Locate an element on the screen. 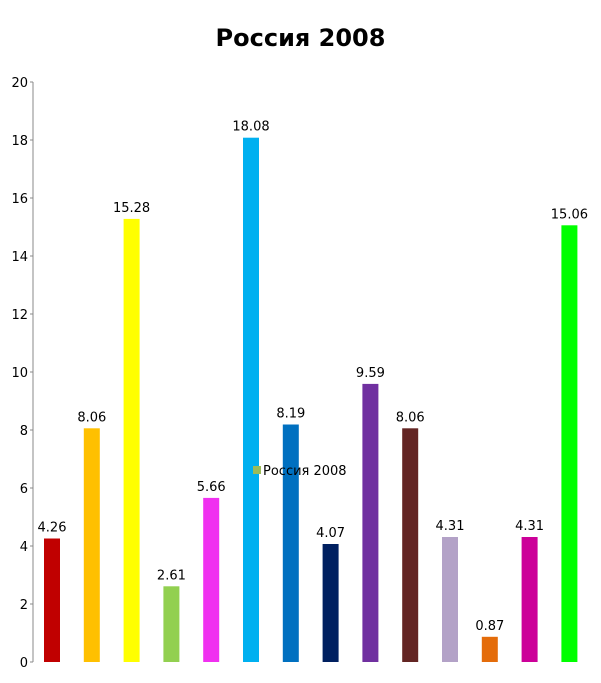  y-tick-label: 18 is located at coordinates (19, 141).